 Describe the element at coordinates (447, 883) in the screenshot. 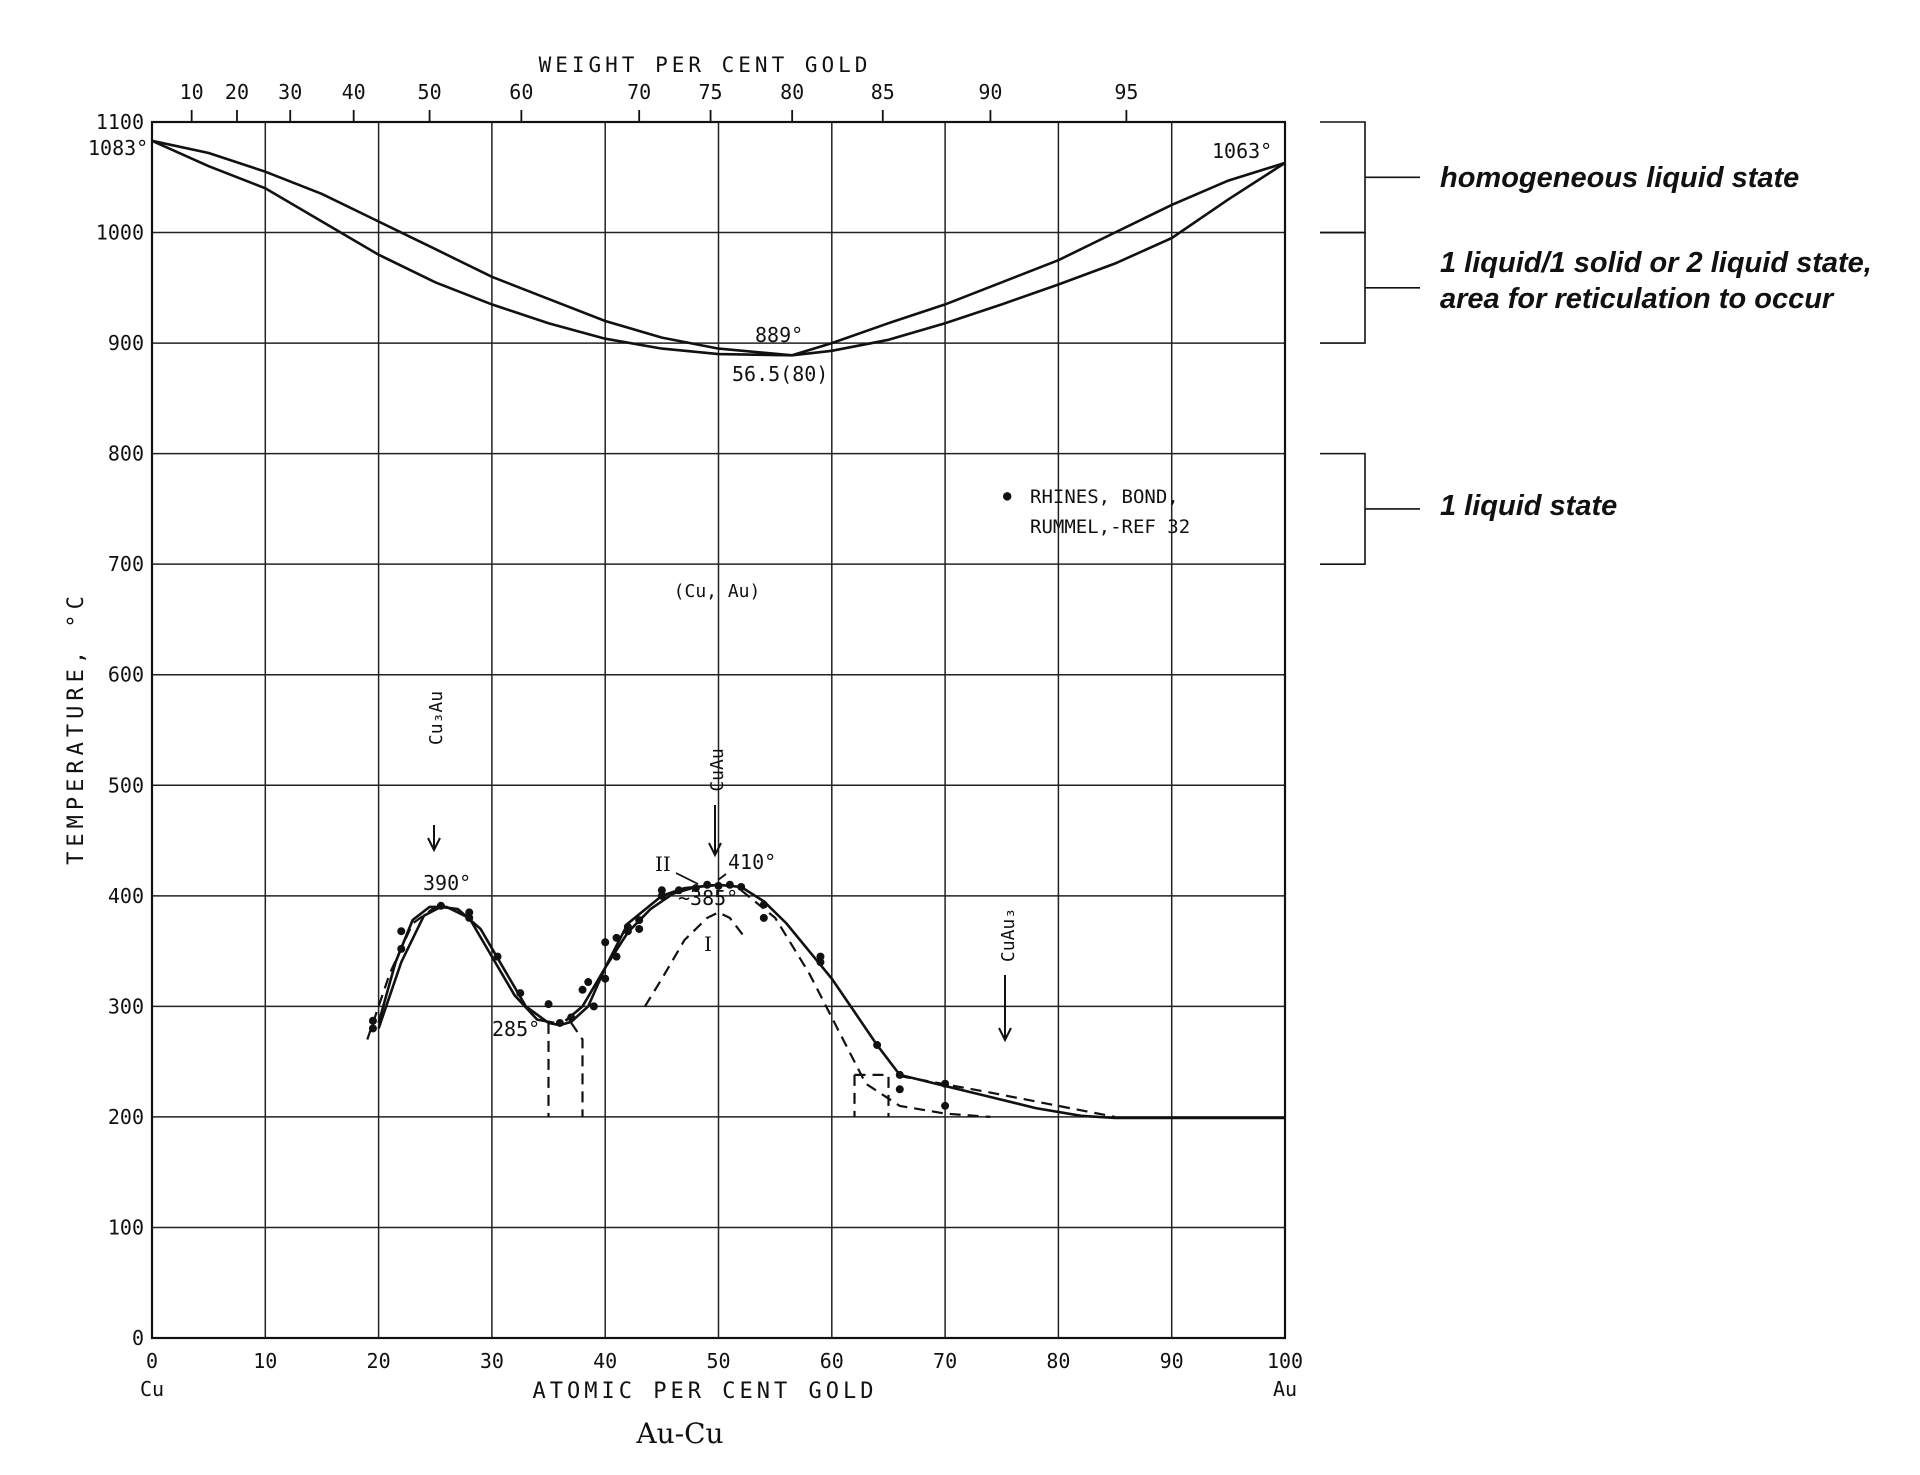

I see `annotation-390: 390°` at that location.